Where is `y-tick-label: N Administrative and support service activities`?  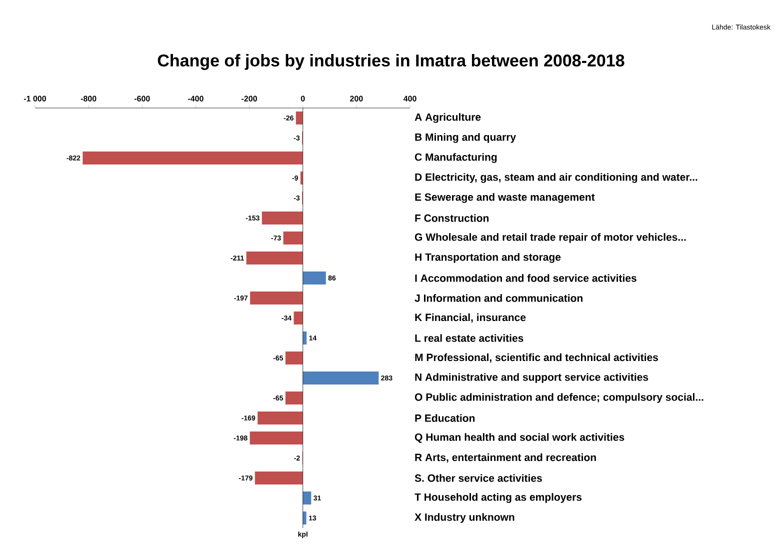
y-tick-label: N Administrative and support service activities is located at coordinates (531, 378).